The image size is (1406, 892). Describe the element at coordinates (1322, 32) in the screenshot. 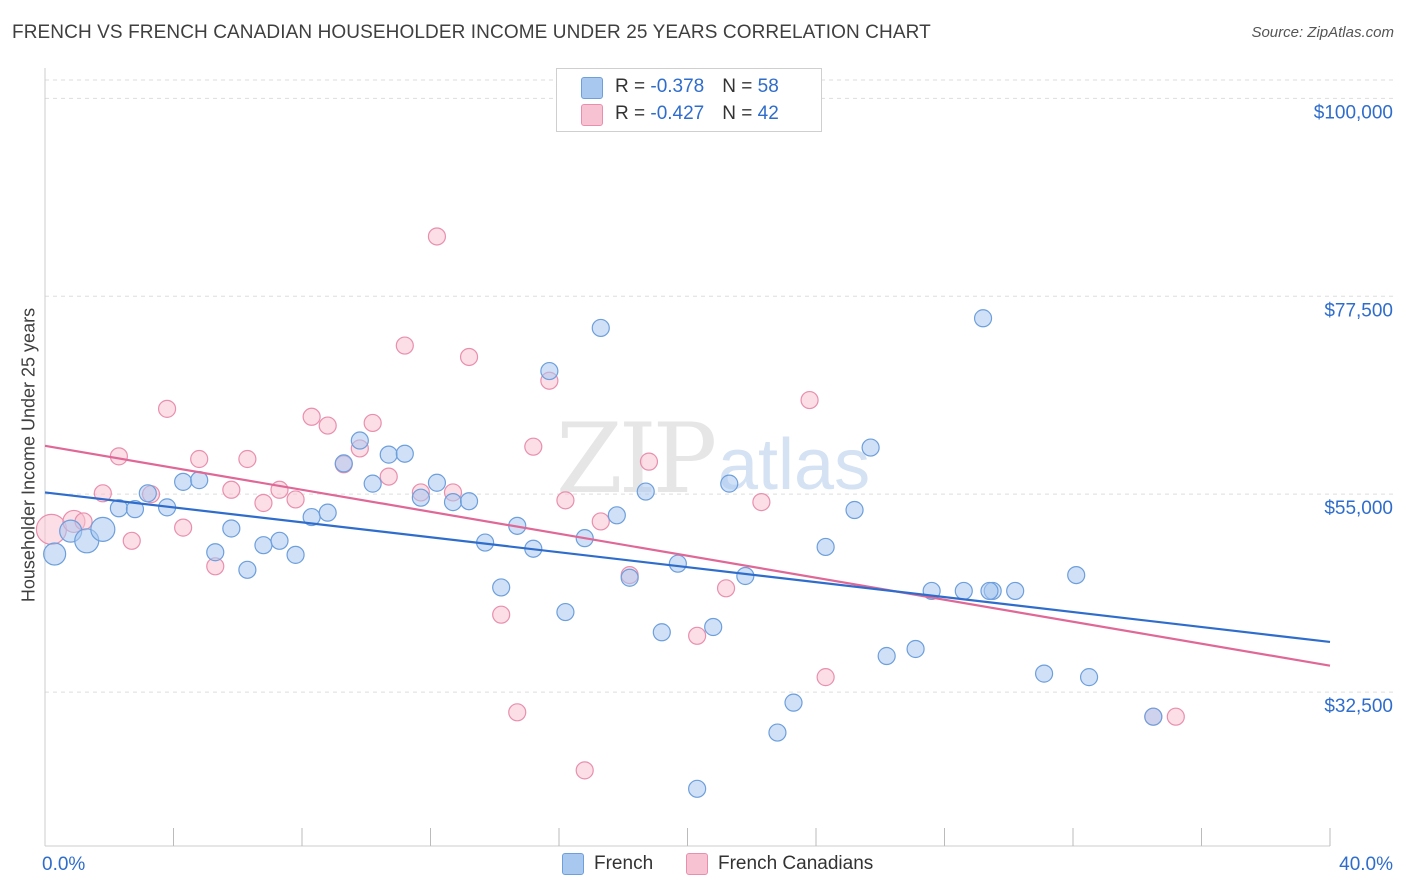

I see `source-credit: Source: ZipAtlas.com` at that location.